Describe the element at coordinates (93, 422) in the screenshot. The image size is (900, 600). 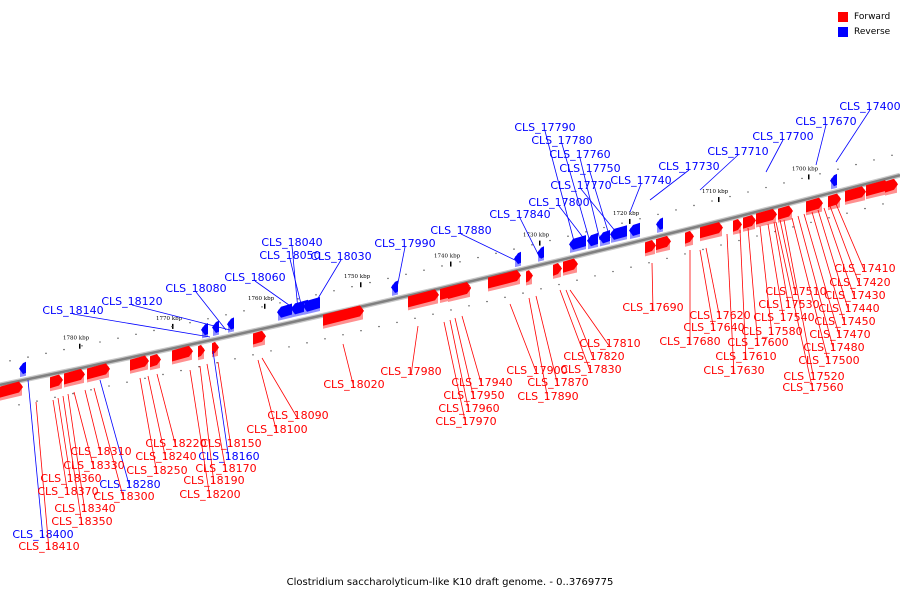
I see `gene-label-cls-18310-leader` at that location.